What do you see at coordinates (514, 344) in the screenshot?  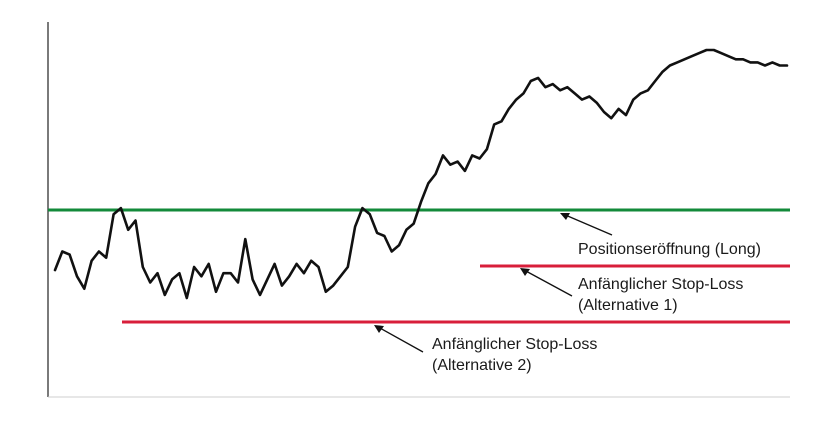 I see `annotation-stop-2-line1: Anfänglicher Stop-Loss` at bounding box center [514, 344].